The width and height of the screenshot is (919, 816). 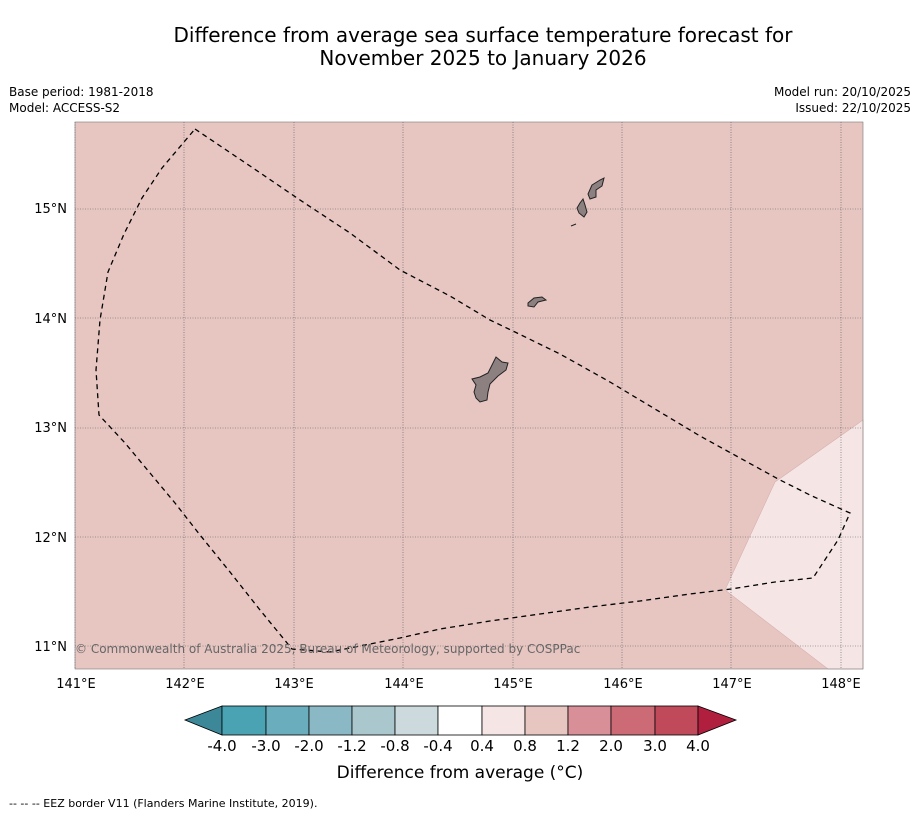 I want to click on colorbar-under-arrow, so click(x=203, y=720).